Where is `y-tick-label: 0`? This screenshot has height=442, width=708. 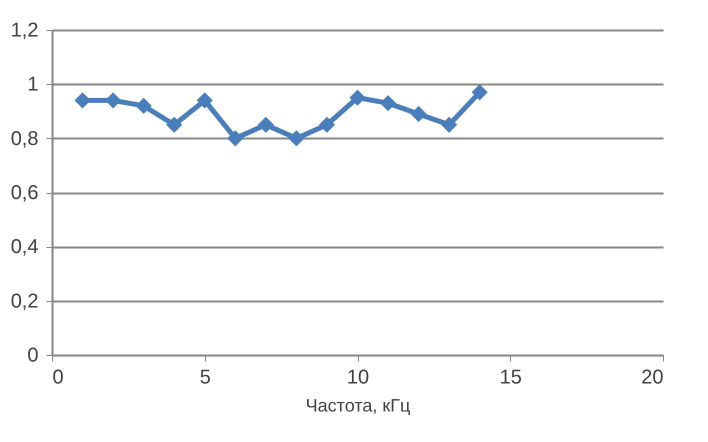
y-tick-label: 0 is located at coordinates (32, 355).